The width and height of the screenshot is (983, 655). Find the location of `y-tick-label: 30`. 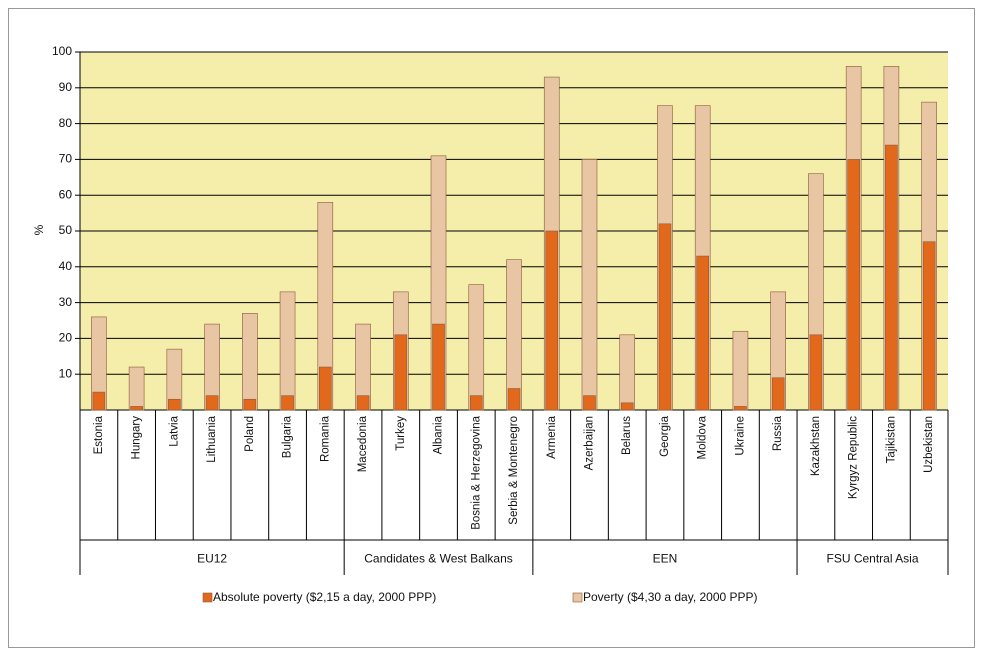

y-tick-label: 30 is located at coordinates (66, 302).